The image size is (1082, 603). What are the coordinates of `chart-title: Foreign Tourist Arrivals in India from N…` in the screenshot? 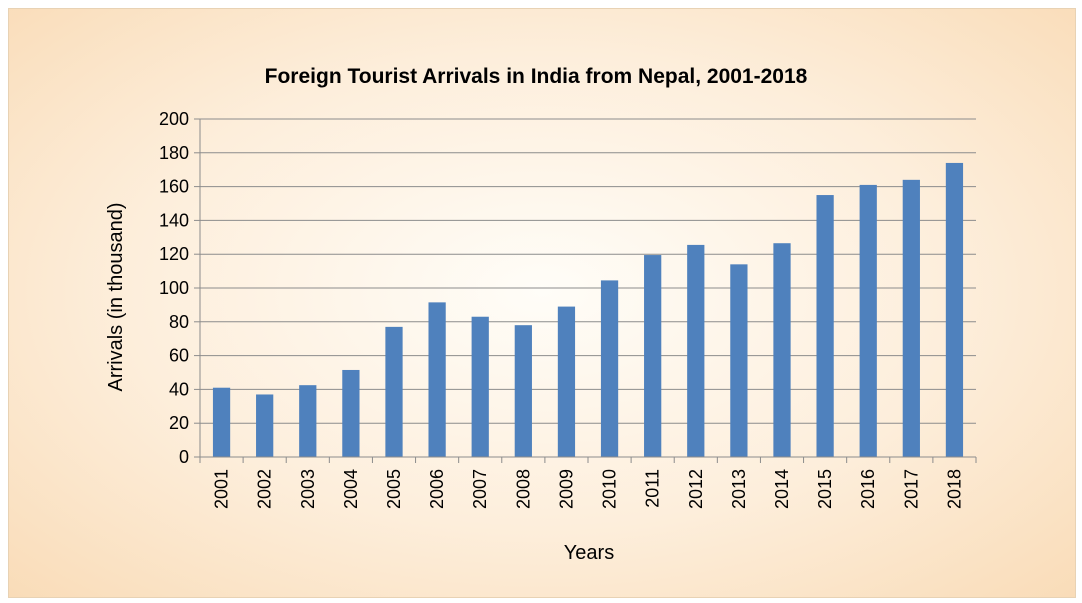 It's located at (536, 76).